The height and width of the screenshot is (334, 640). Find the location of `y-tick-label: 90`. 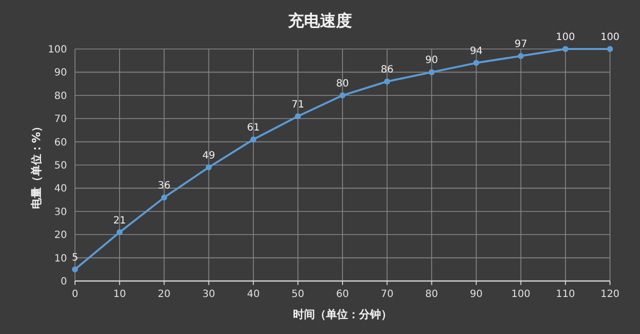

y-tick-label: 90 is located at coordinates (60, 73).